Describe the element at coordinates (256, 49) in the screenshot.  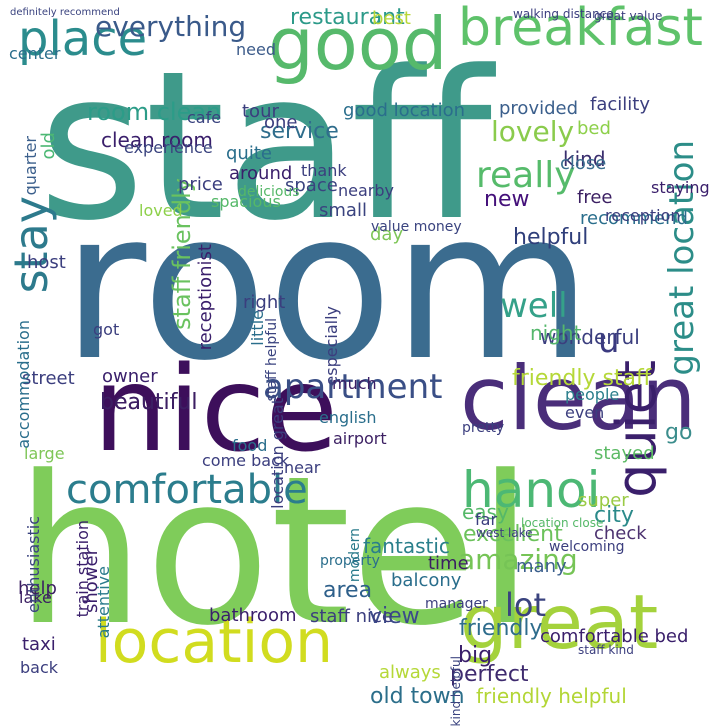
I see `cloud-word: need` at that location.